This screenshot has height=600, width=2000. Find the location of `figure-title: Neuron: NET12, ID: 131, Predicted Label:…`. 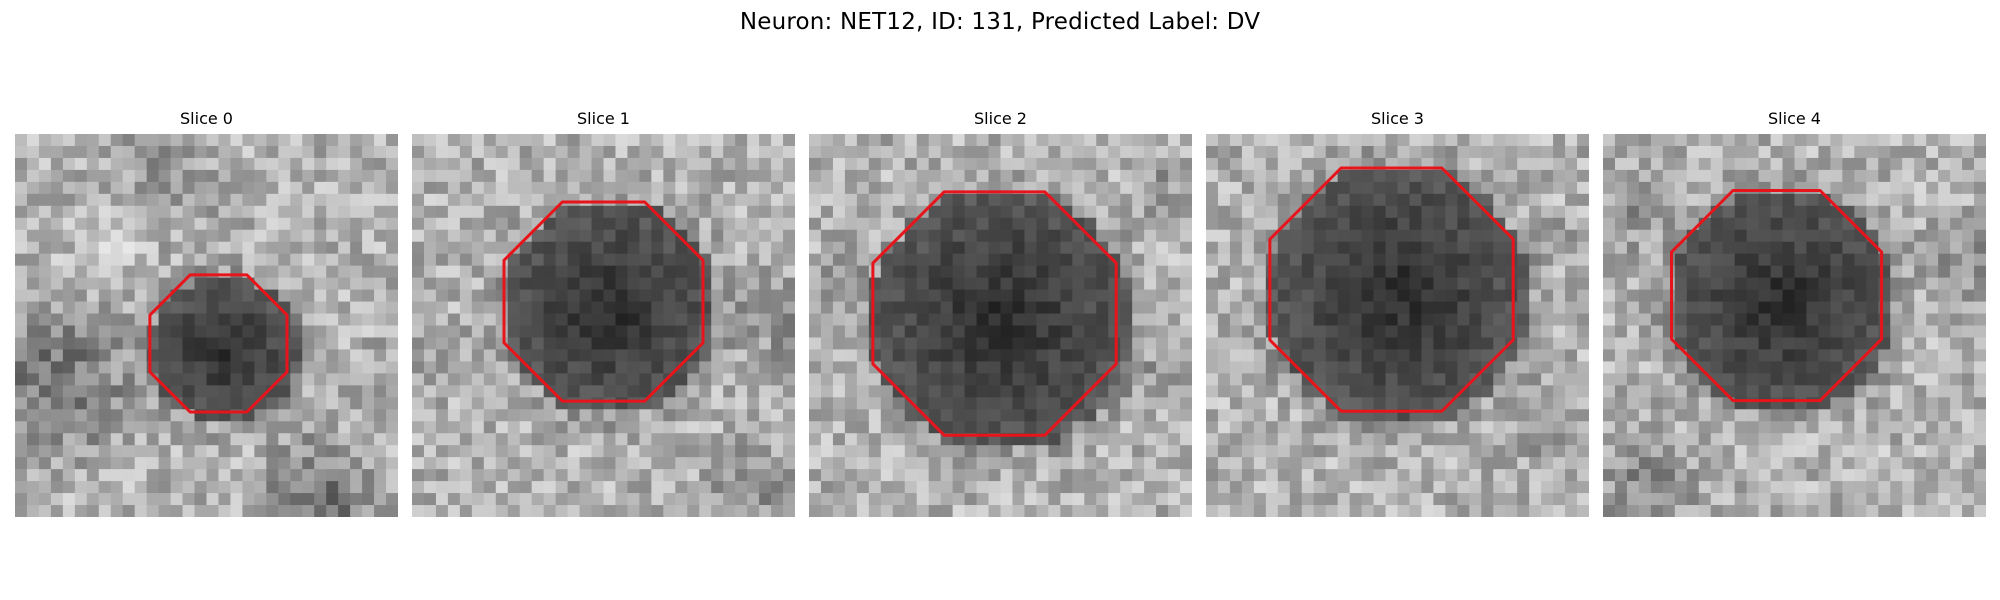

figure-title: Neuron: NET12, ID: 131, Predicted Label:… is located at coordinates (1000, 22).